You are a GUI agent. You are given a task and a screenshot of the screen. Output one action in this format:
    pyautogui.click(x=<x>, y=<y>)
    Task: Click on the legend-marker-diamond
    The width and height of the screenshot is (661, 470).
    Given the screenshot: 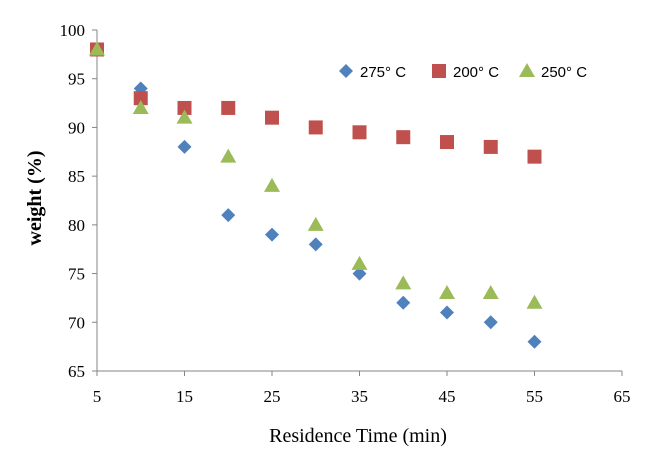 What is the action you would take?
    pyautogui.click(x=346, y=71)
    